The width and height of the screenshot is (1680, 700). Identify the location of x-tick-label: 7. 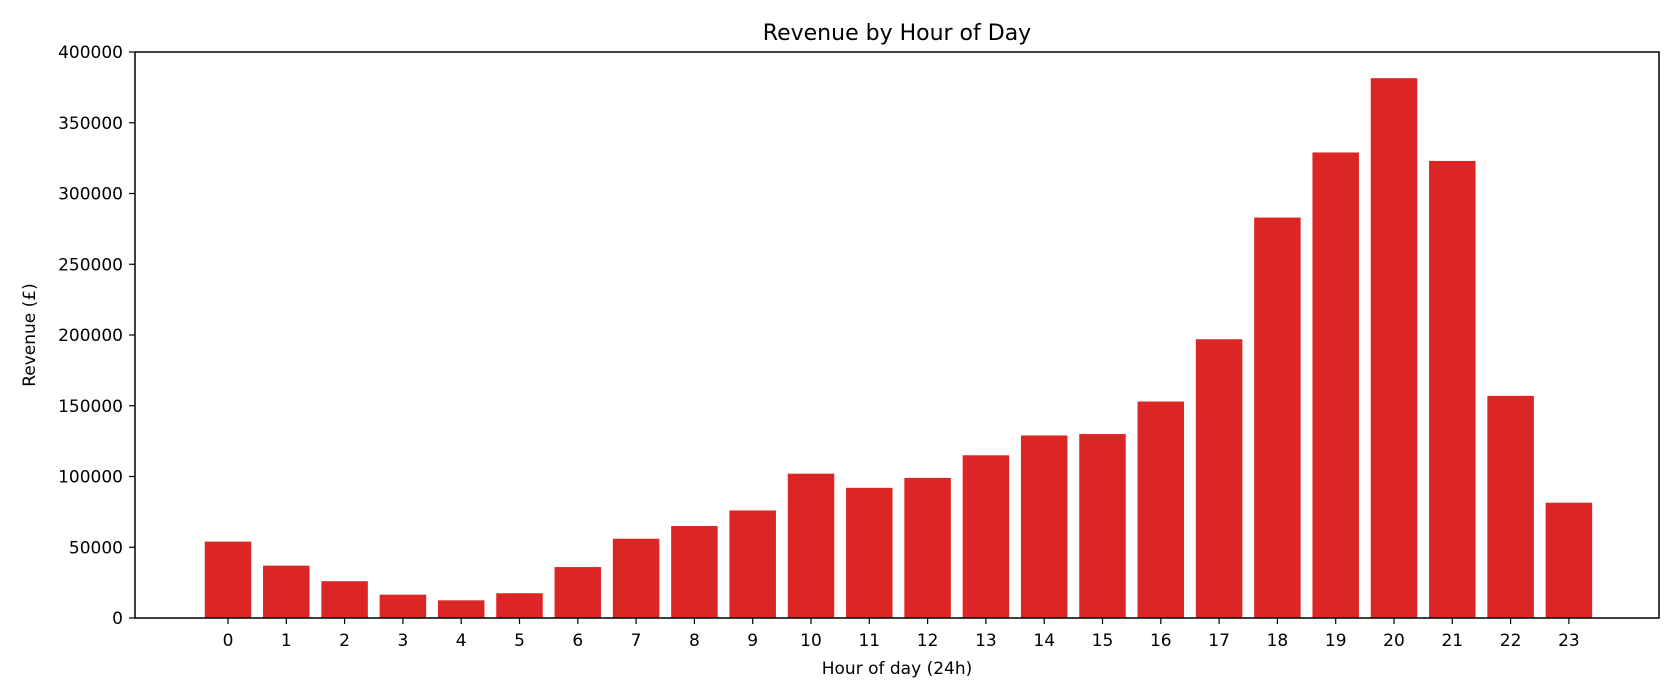
(636, 641).